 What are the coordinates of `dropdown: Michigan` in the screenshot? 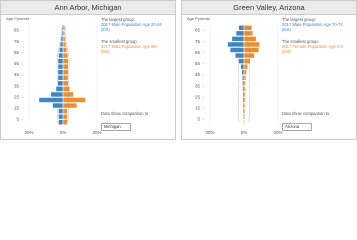 It's located at (116, 127).